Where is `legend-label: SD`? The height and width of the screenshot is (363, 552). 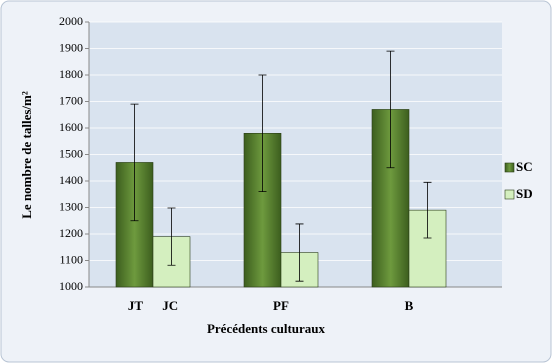 legend-label: SD is located at coordinates (524, 193).